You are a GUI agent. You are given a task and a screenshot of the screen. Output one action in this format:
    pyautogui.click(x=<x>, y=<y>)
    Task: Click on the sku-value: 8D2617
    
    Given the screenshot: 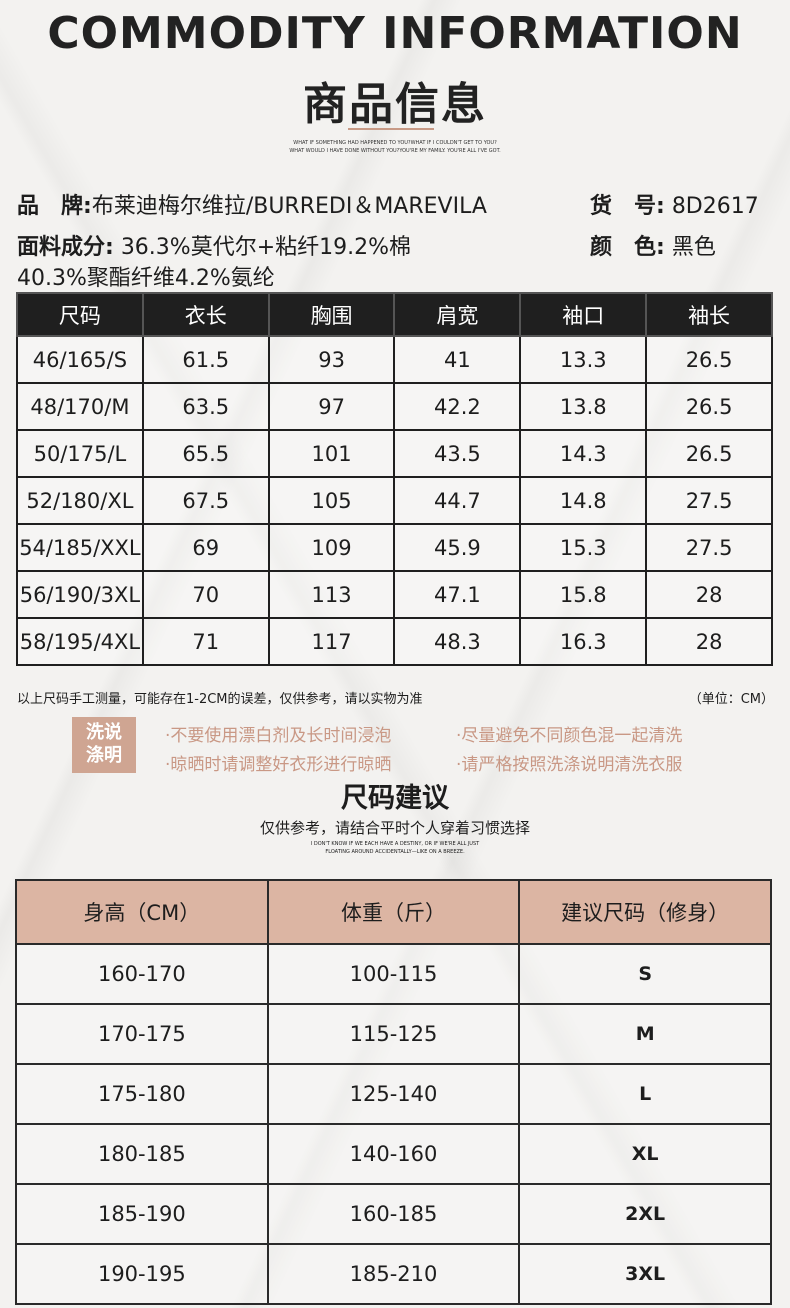 What is the action you would take?
    pyautogui.click(x=715, y=206)
    